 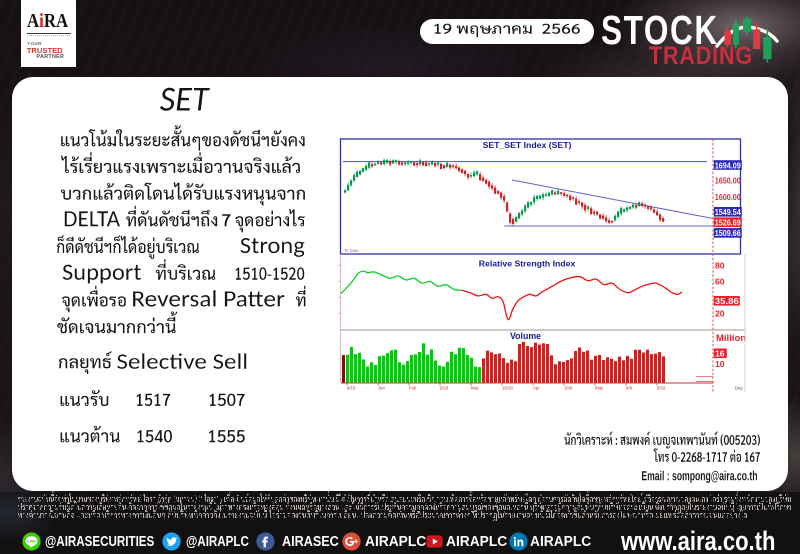 What do you see at coordinates (720, 282) in the screenshot?
I see `svg-text: 60` at bounding box center [720, 282].